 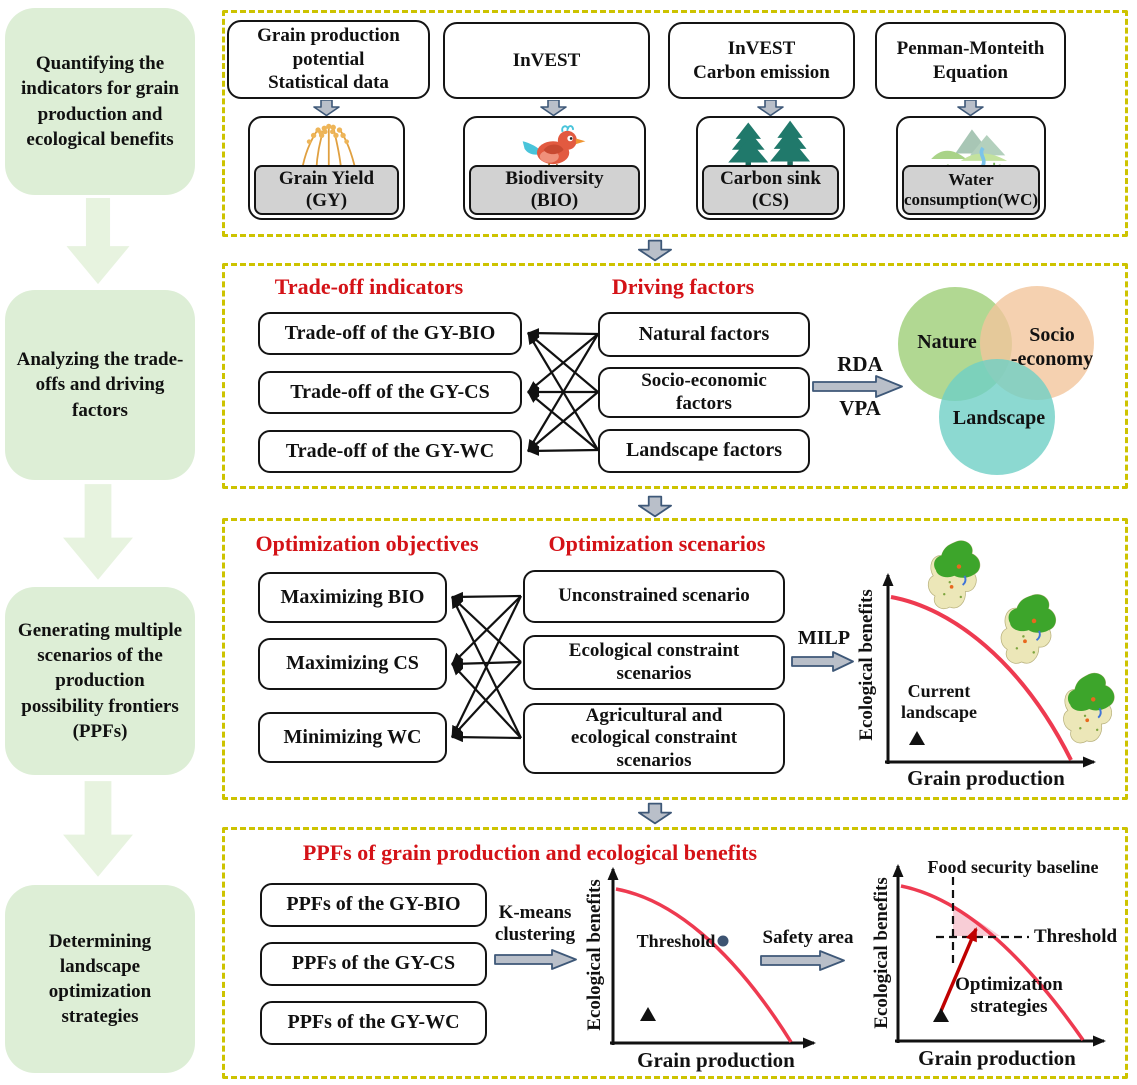 What do you see at coordinates (881, 953) in the screenshot?
I see `y-axis-label-safety: Ecological benefits` at bounding box center [881, 953].